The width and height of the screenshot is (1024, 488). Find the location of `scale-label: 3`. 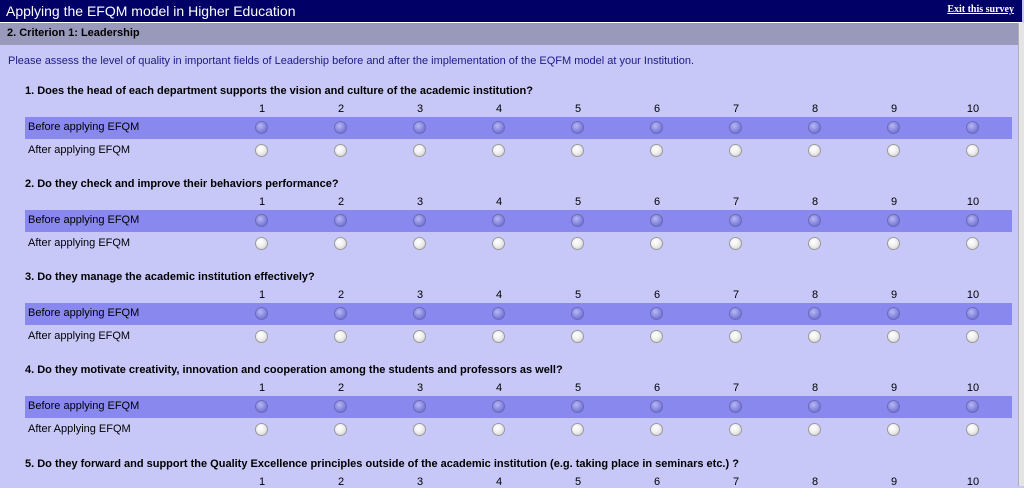

scale-label: 3 is located at coordinates (420, 482).